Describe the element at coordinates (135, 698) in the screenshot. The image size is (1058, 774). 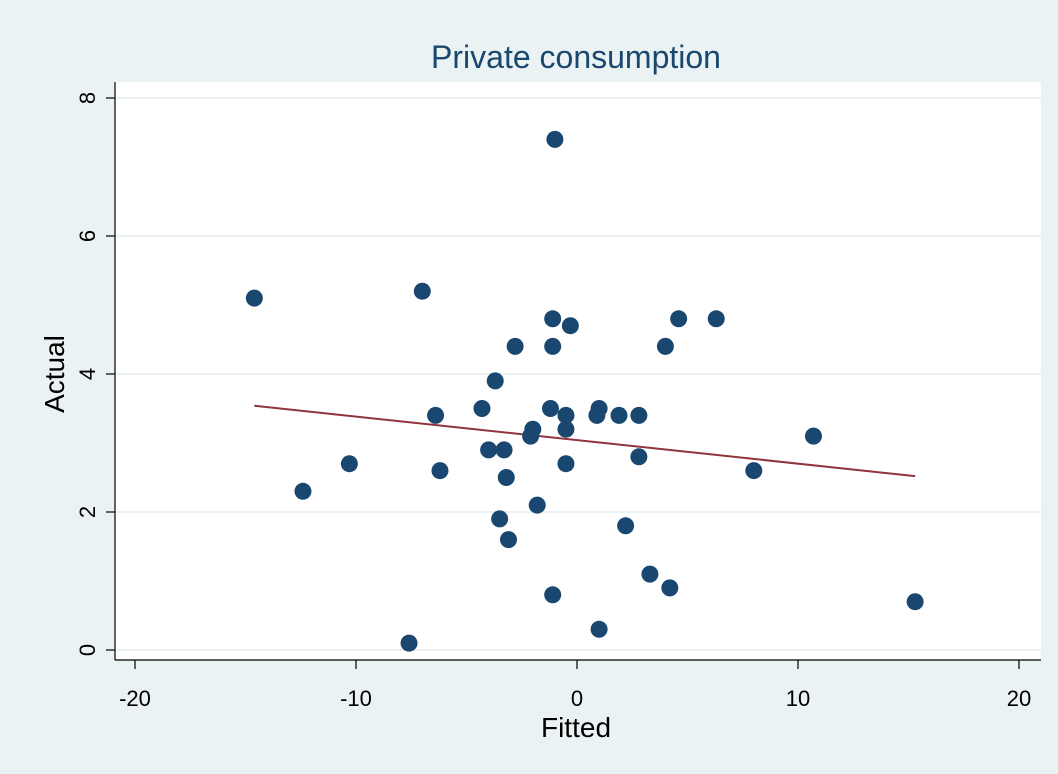
I see `x-tick-label: -20` at that location.